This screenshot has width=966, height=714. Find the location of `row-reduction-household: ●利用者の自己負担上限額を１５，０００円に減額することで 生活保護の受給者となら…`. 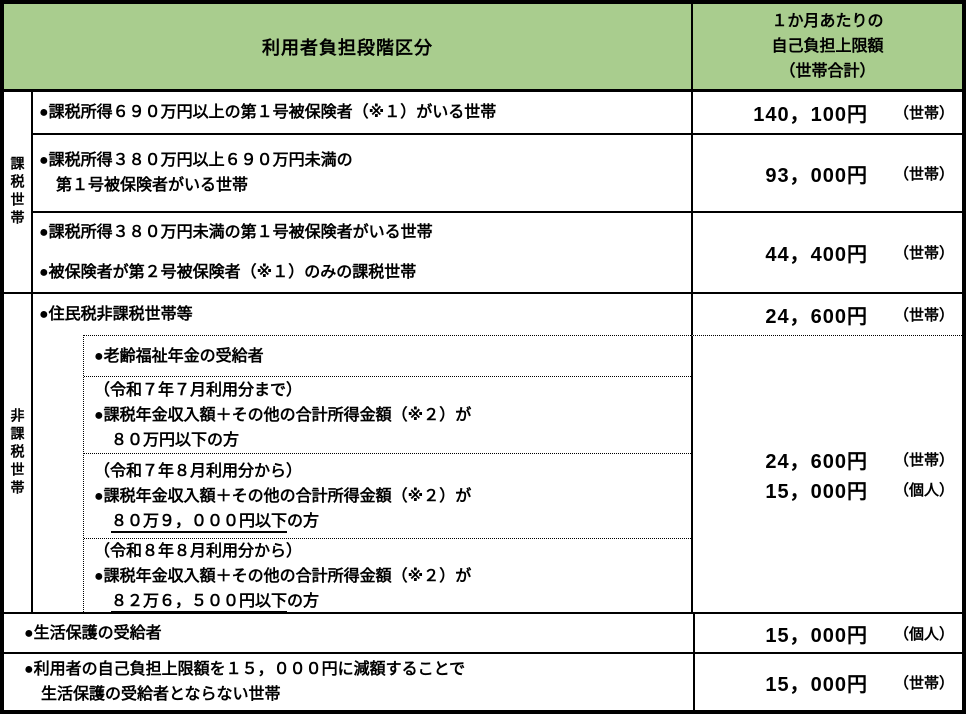

row-reduction-household: ●利用者の自己負担上限額を１５，０００円に減額することで 生活保護の受給者となら… is located at coordinates (483, 682).